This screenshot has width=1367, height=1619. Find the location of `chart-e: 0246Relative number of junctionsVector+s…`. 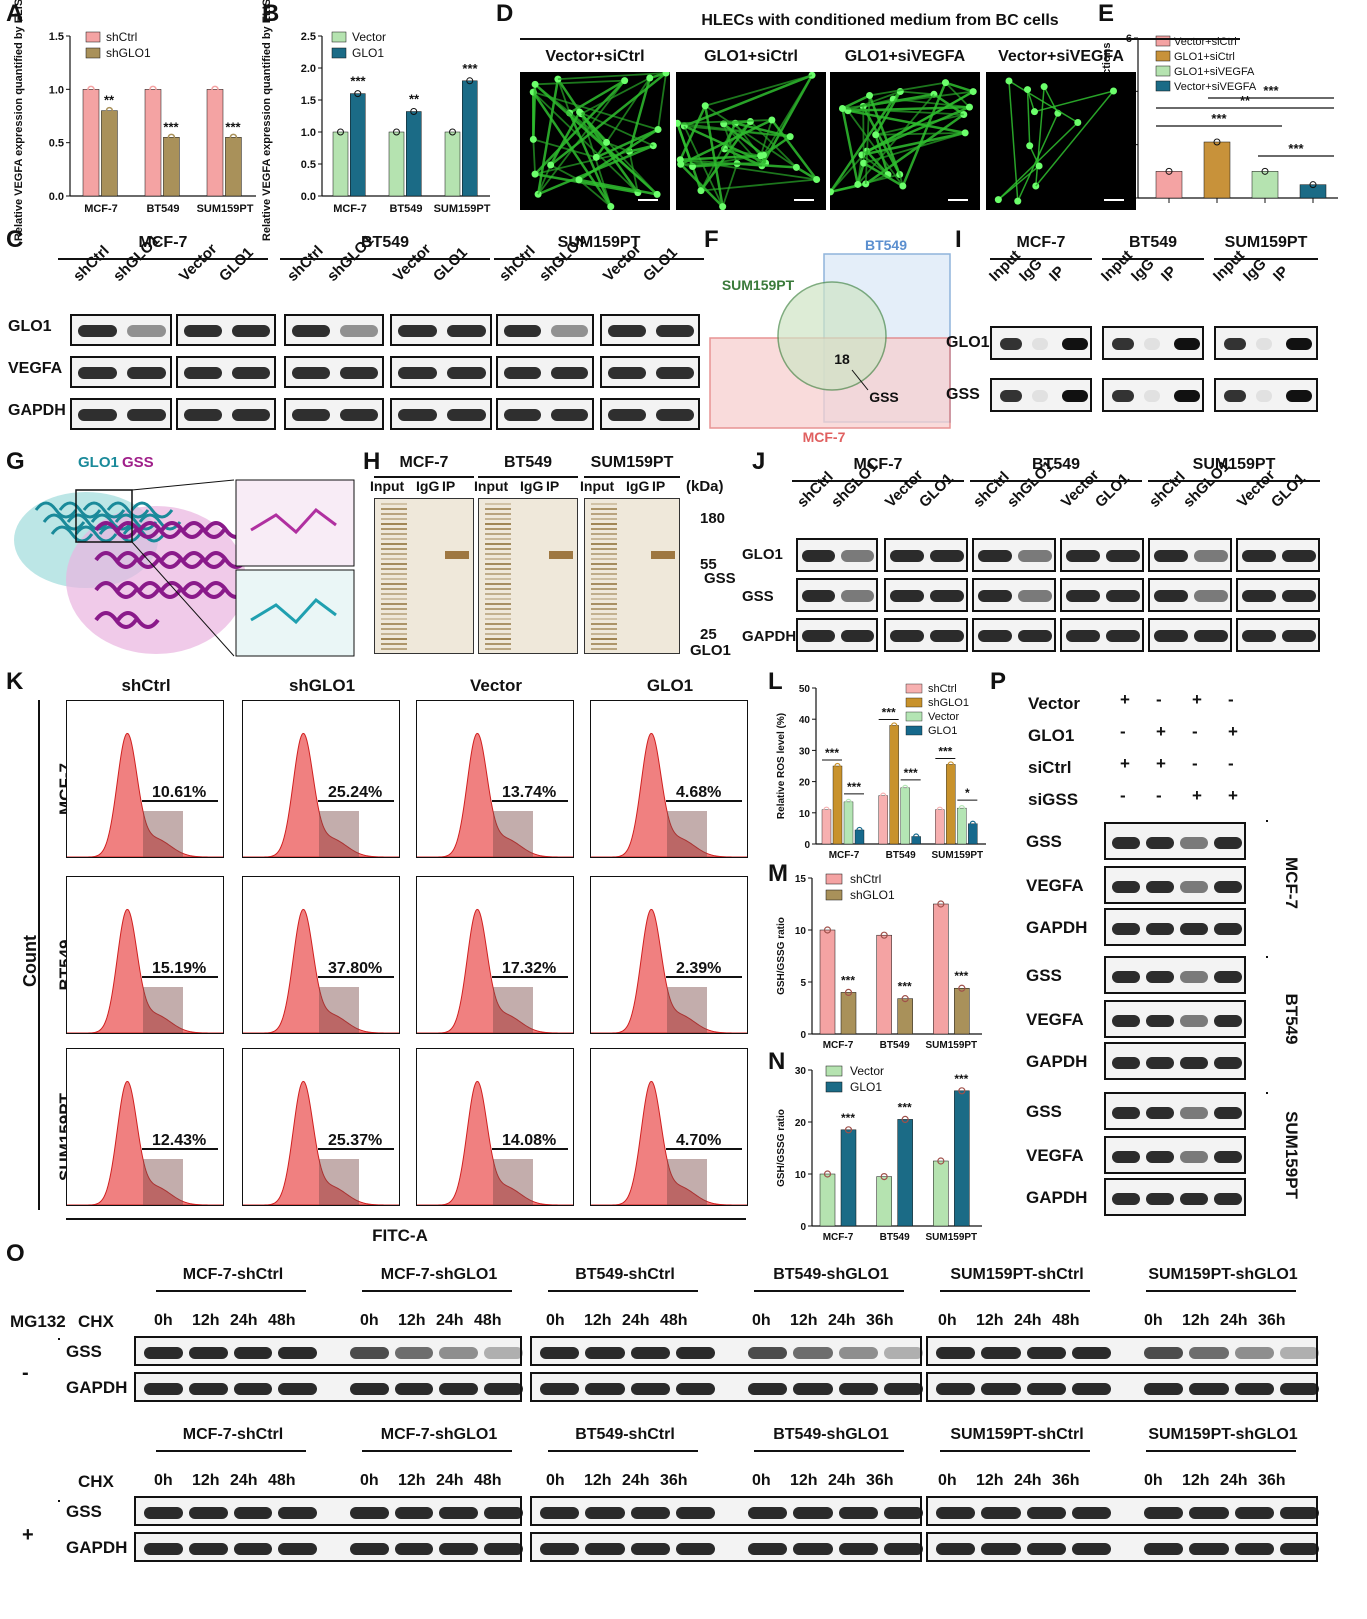

chart-e: 0246Relative number of junctionsVector+s… is located at coordinates (1219, 119).